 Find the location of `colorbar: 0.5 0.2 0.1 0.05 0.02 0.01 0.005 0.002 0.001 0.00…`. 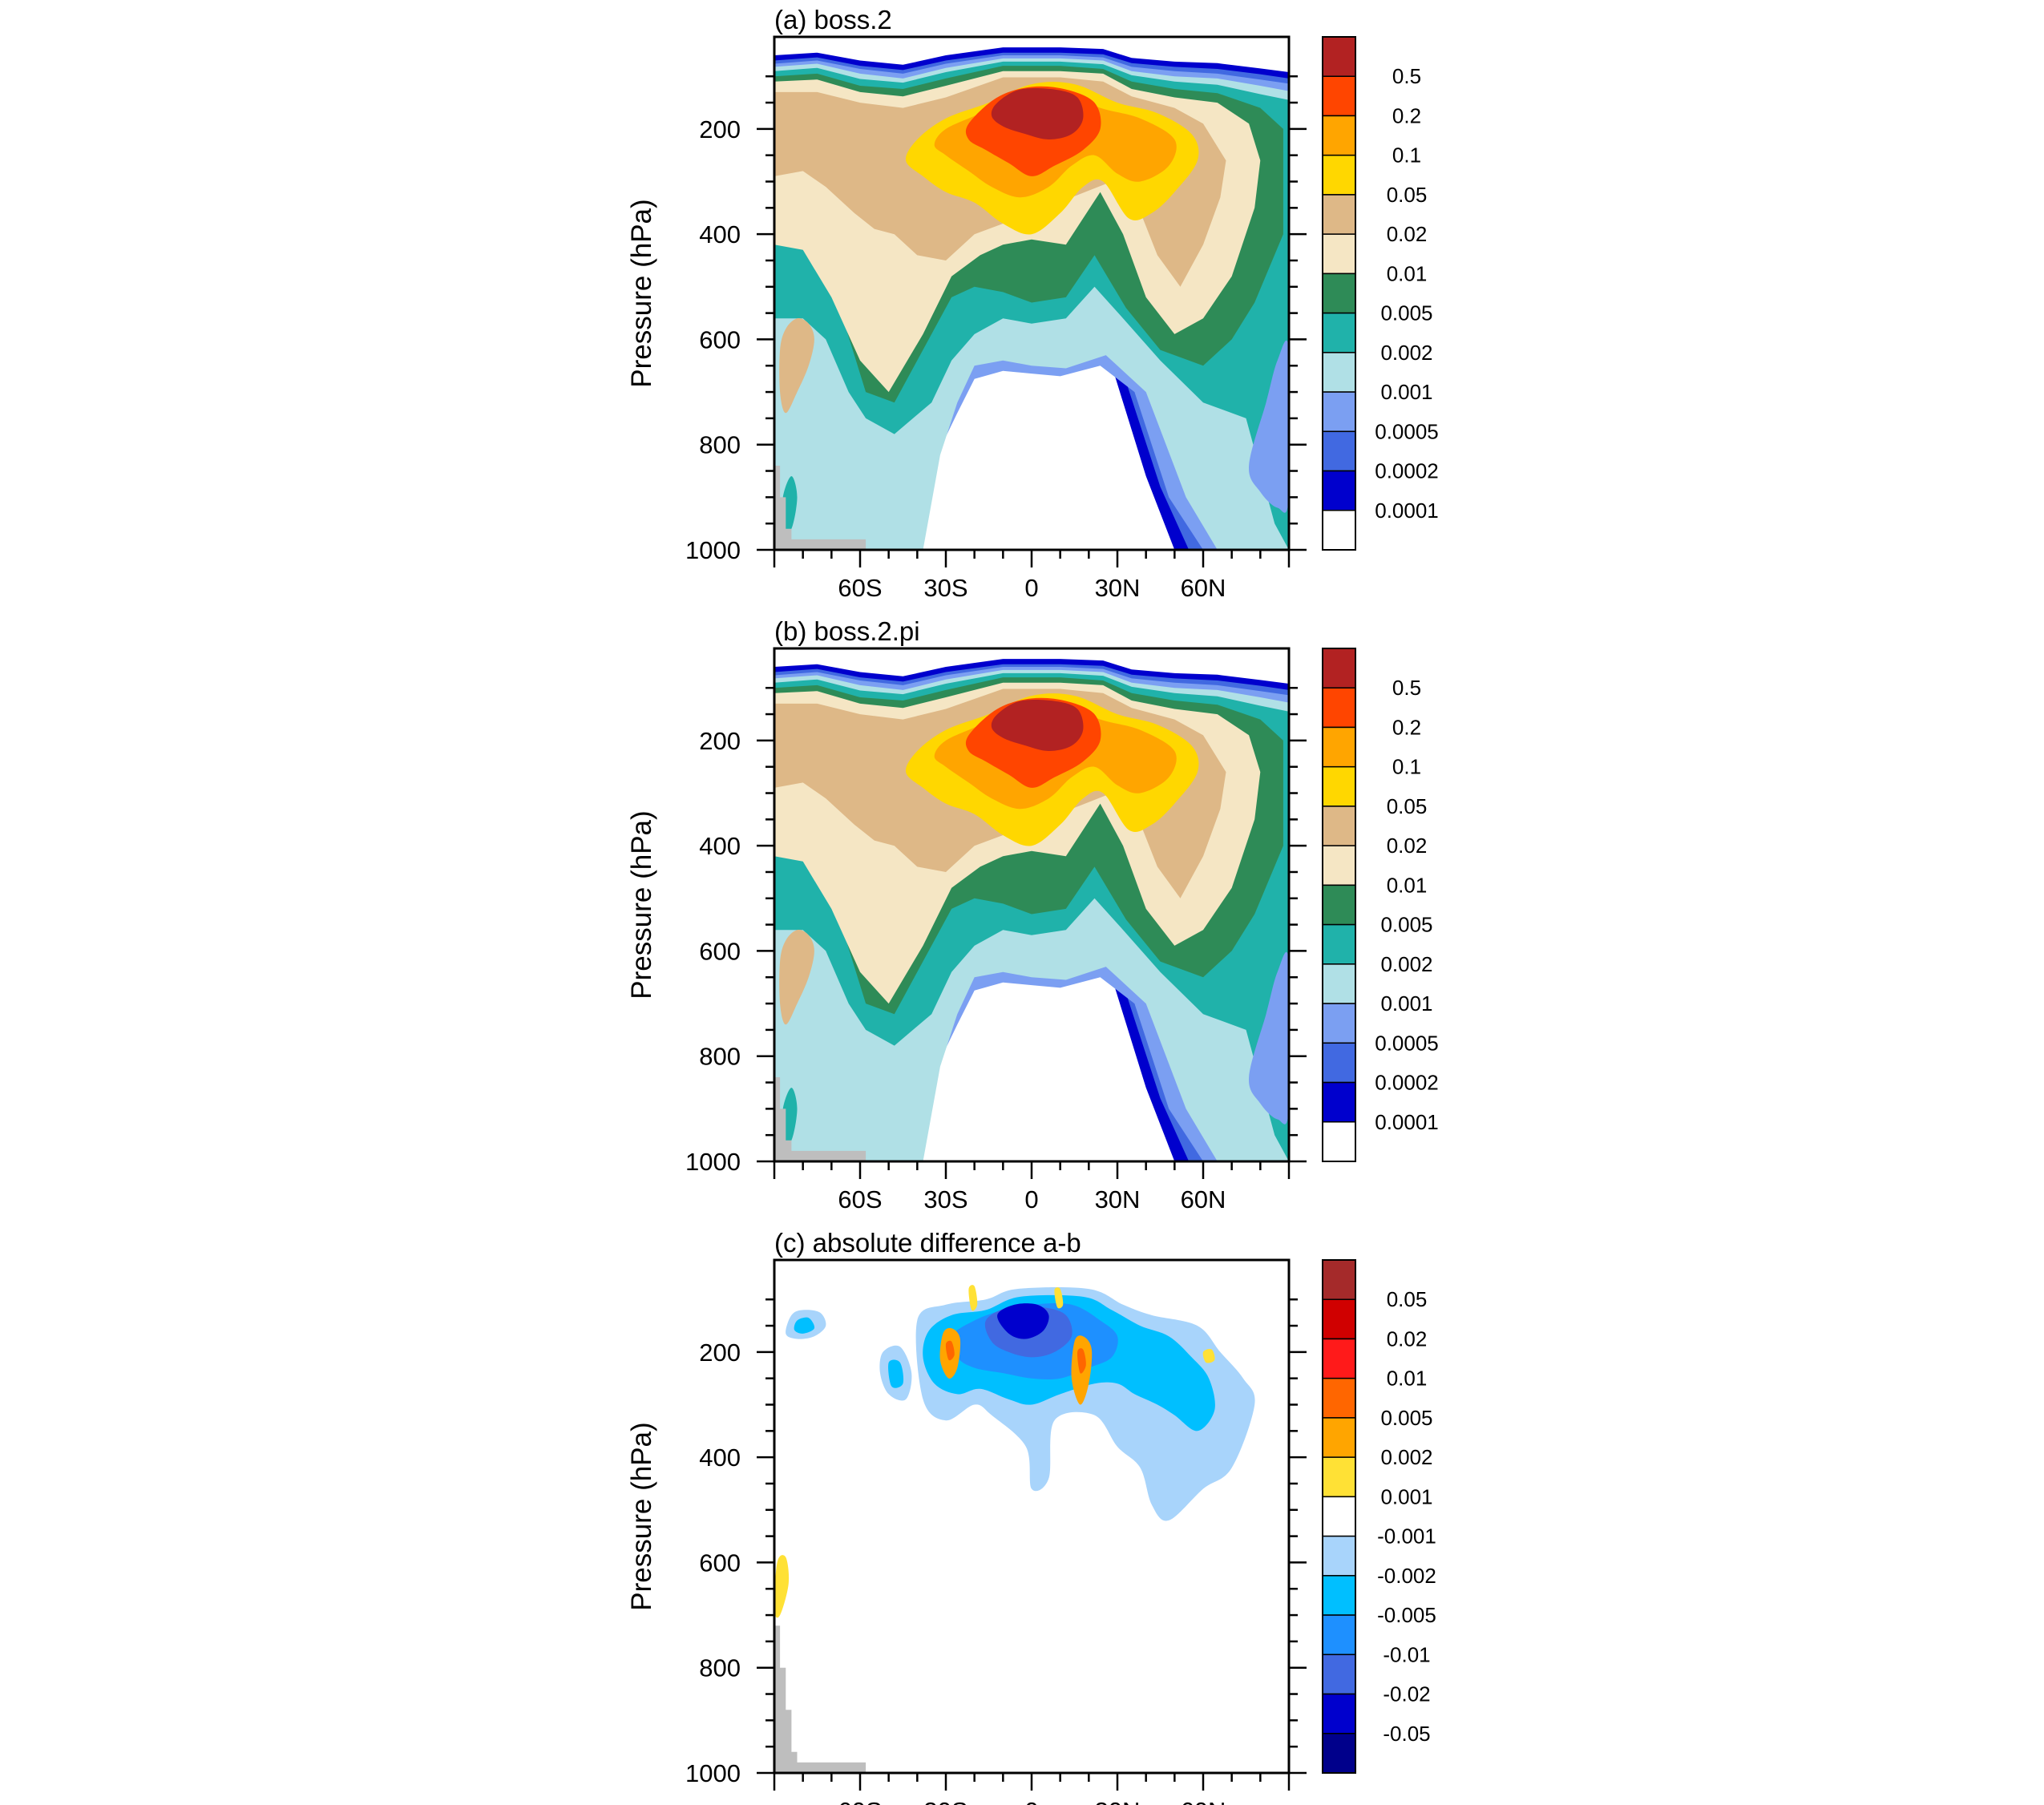

colorbar: 0.5 0.2 0.1 0.05 0.02 0.01 0.005 0.002 0.001 0.00… is located at coordinates (1380, 905).